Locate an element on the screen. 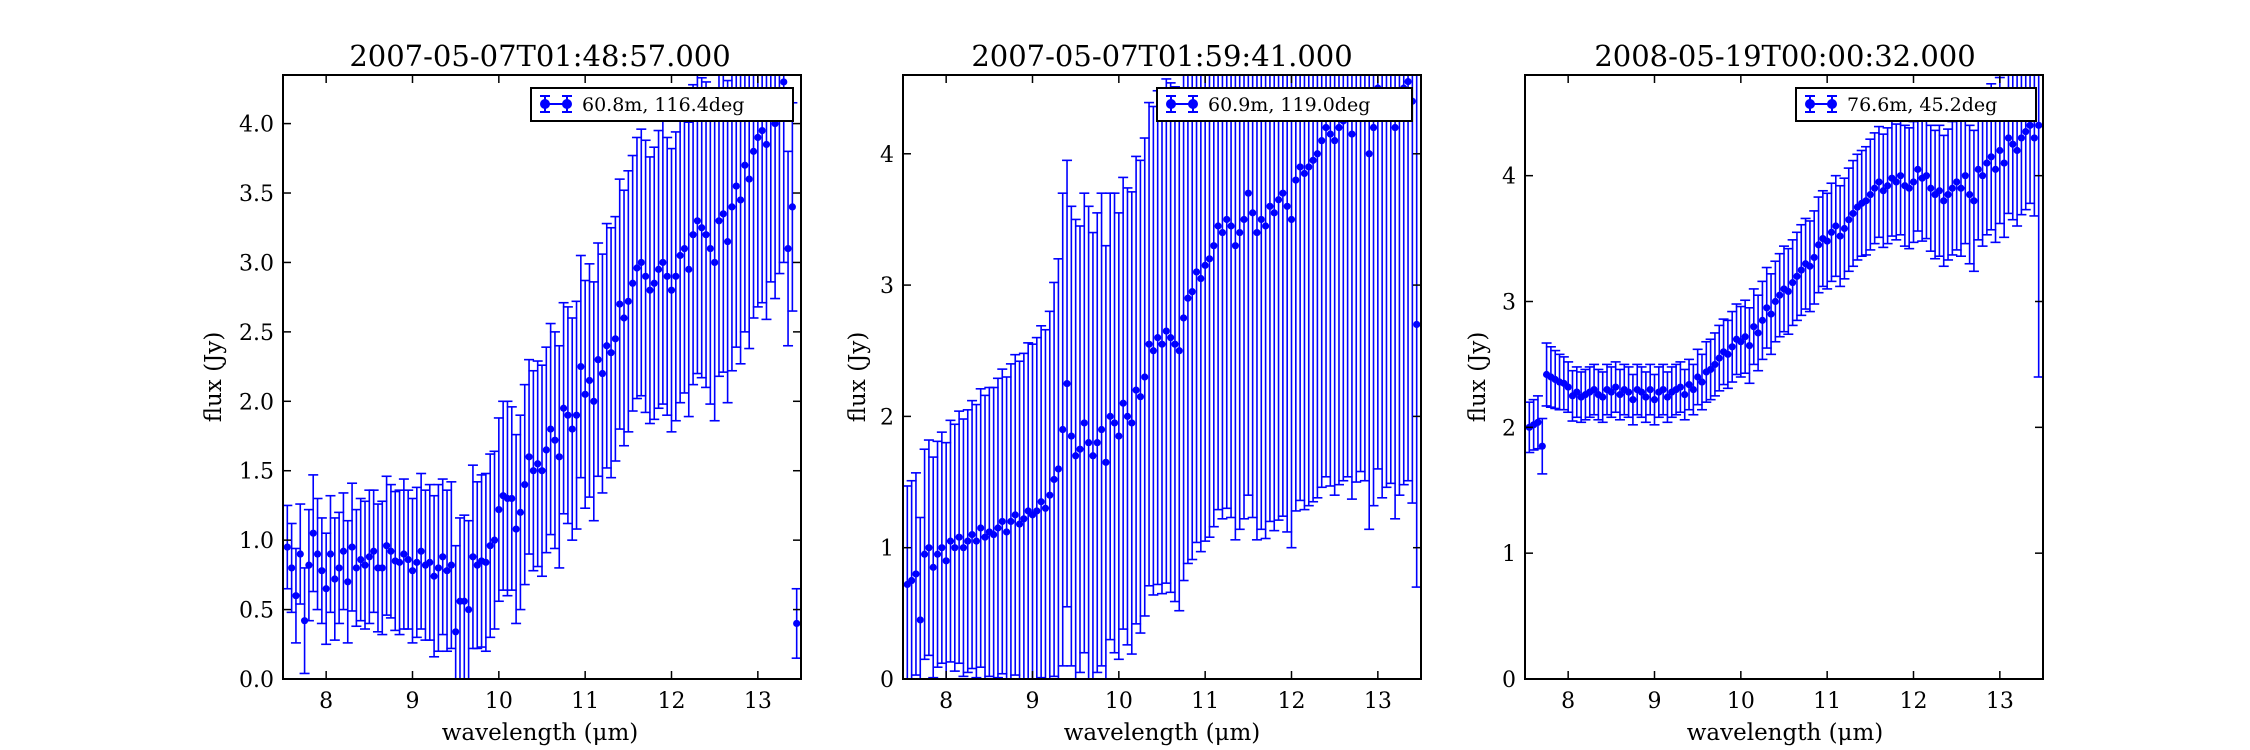  panel-3-y-tick-label: 4 is located at coordinates (1509, 177).